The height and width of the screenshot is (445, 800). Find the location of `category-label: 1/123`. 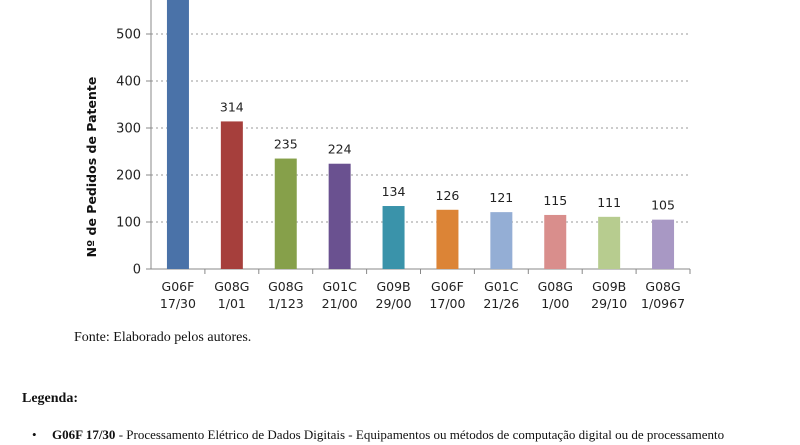

category-label: 1/123 is located at coordinates (286, 303).